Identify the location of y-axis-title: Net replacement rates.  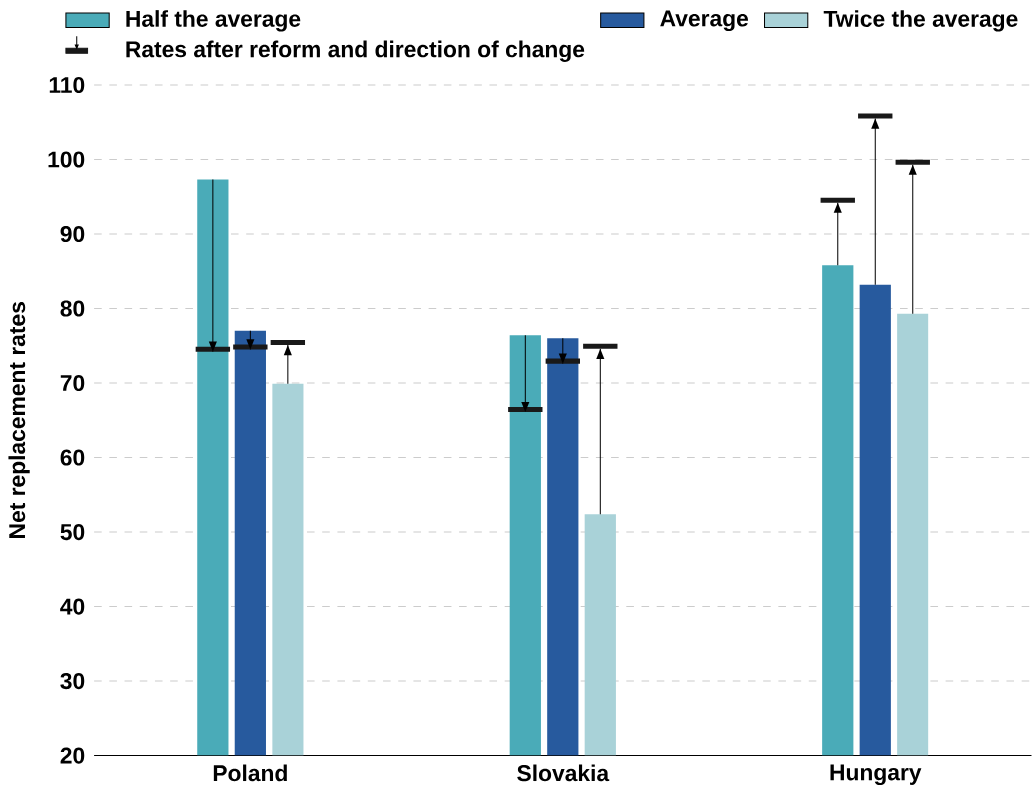
(19, 419).